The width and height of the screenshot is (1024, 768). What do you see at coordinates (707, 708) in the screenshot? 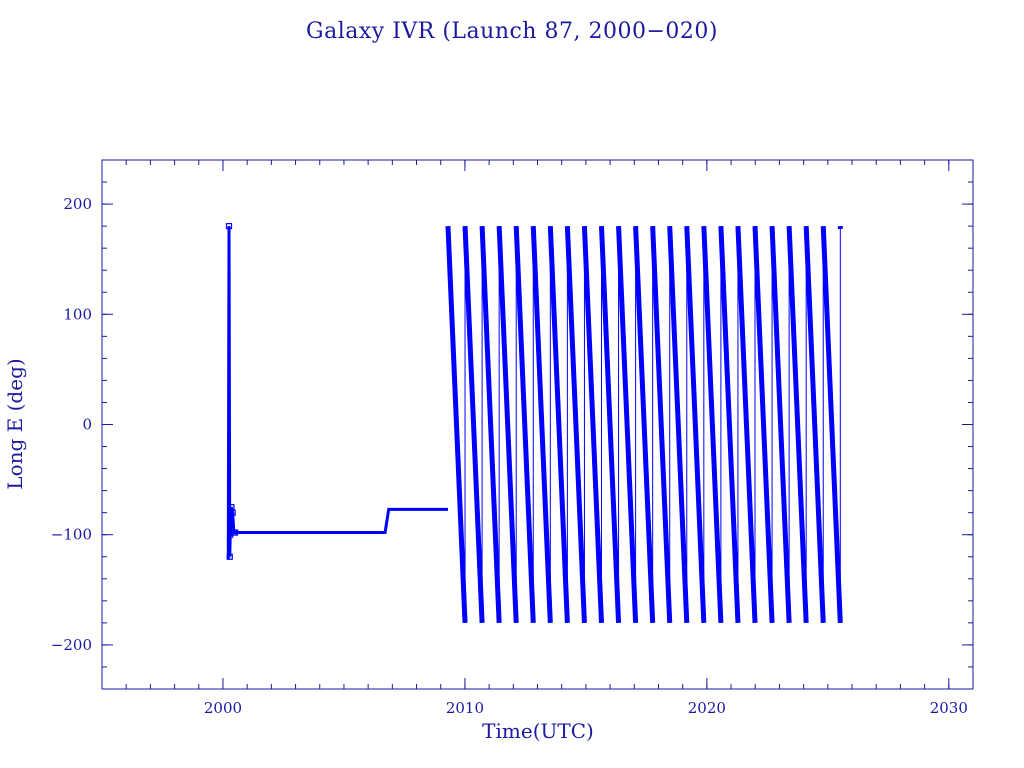
I see `x-tick-label: 2020` at bounding box center [707, 708].